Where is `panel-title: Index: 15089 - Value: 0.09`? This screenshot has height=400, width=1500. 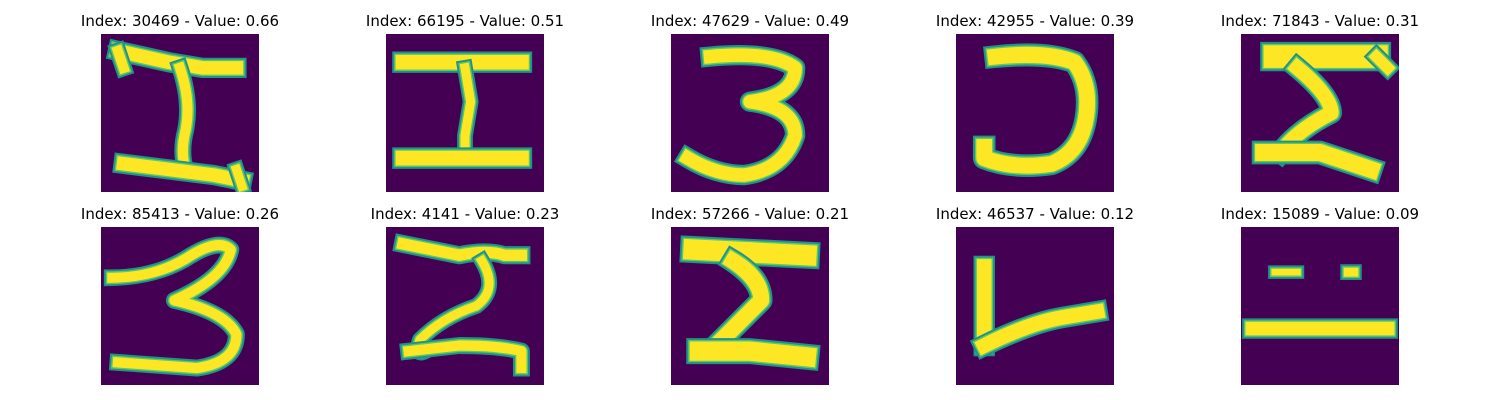
panel-title: Index: 15089 - Value: 0.09 is located at coordinates (1320, 214).